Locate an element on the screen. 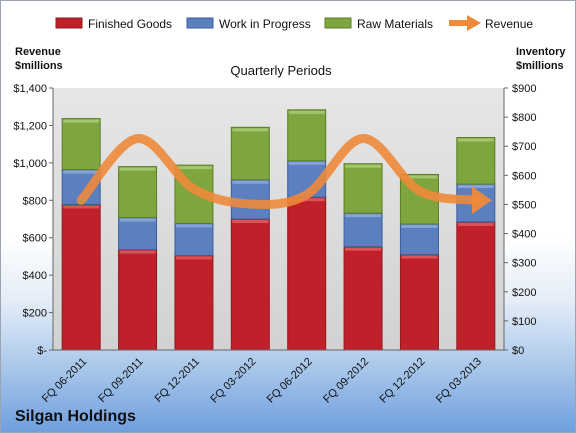 Image resolution: width=576 pixels, height=433 pixels. right-tick-label: $300 is located at coordinates (524, 264).